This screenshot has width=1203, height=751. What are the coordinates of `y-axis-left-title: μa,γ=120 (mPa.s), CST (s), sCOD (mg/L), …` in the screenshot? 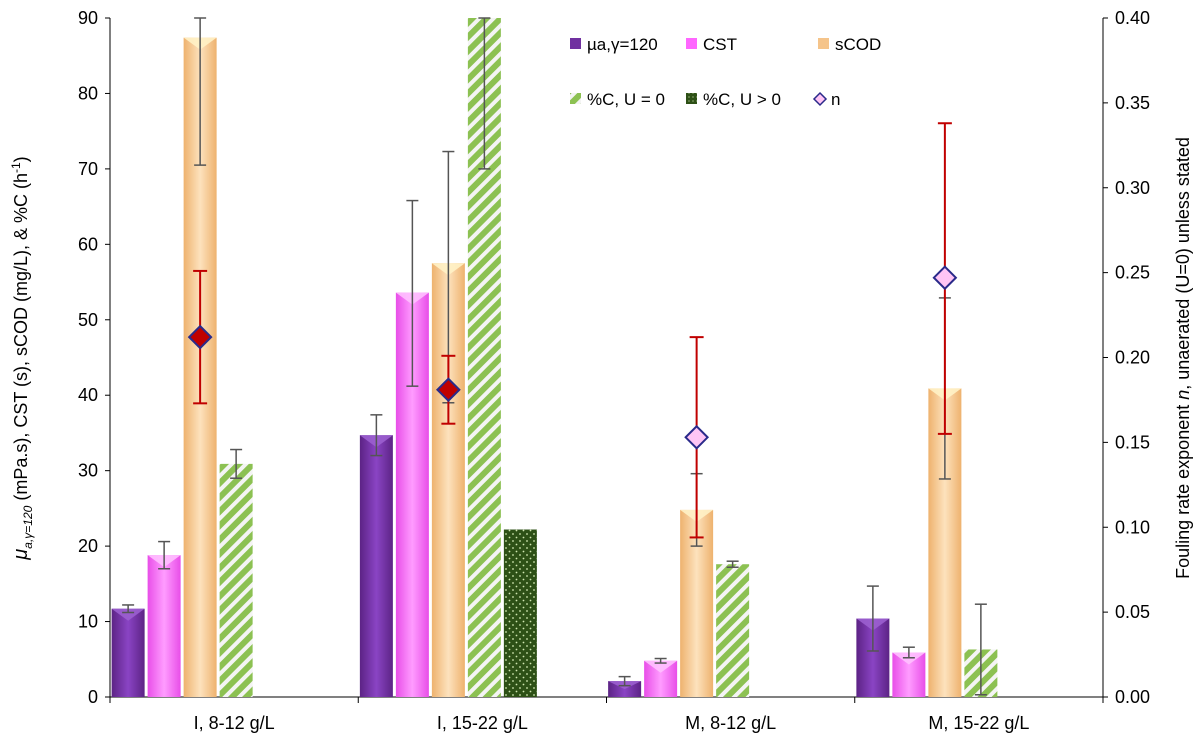 It's located at (22, 358).